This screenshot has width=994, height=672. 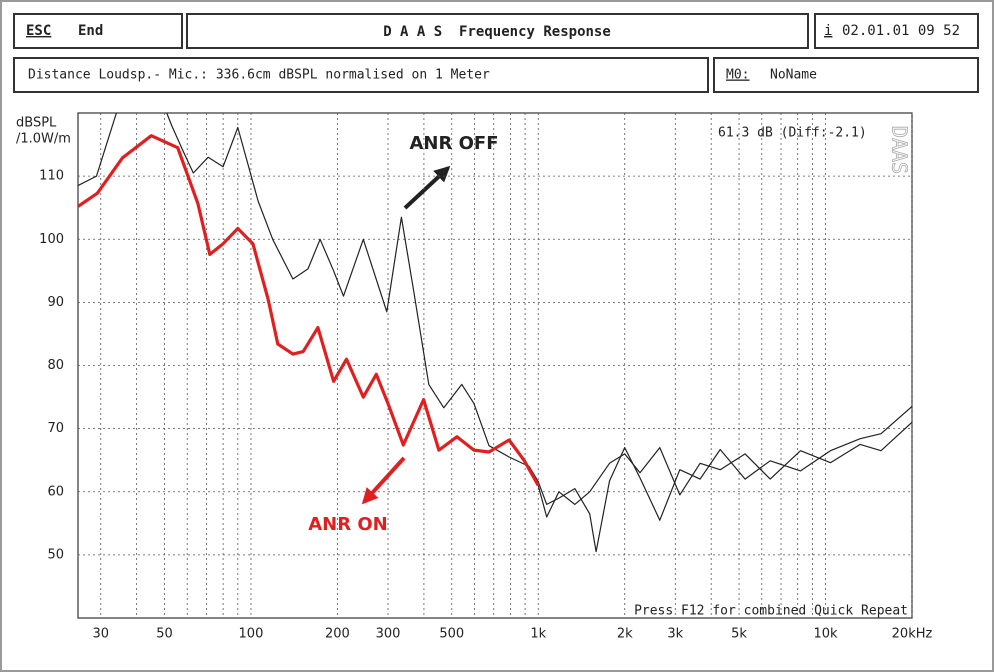 What do you see at coordinates (55, 428) in the screenshot?
I see `y-tick-label: 70` at bounding box center [55, 428].